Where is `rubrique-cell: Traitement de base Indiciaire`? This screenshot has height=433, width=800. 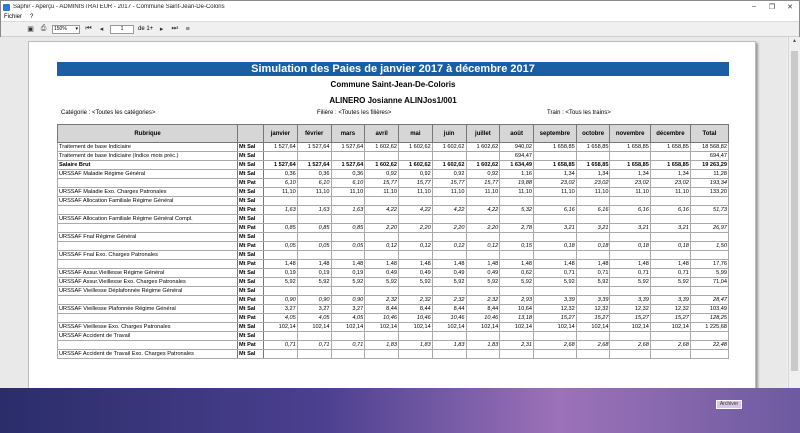 rubrique-cell: Traitement de base Indiciaire is located at coordinates (147, 147).